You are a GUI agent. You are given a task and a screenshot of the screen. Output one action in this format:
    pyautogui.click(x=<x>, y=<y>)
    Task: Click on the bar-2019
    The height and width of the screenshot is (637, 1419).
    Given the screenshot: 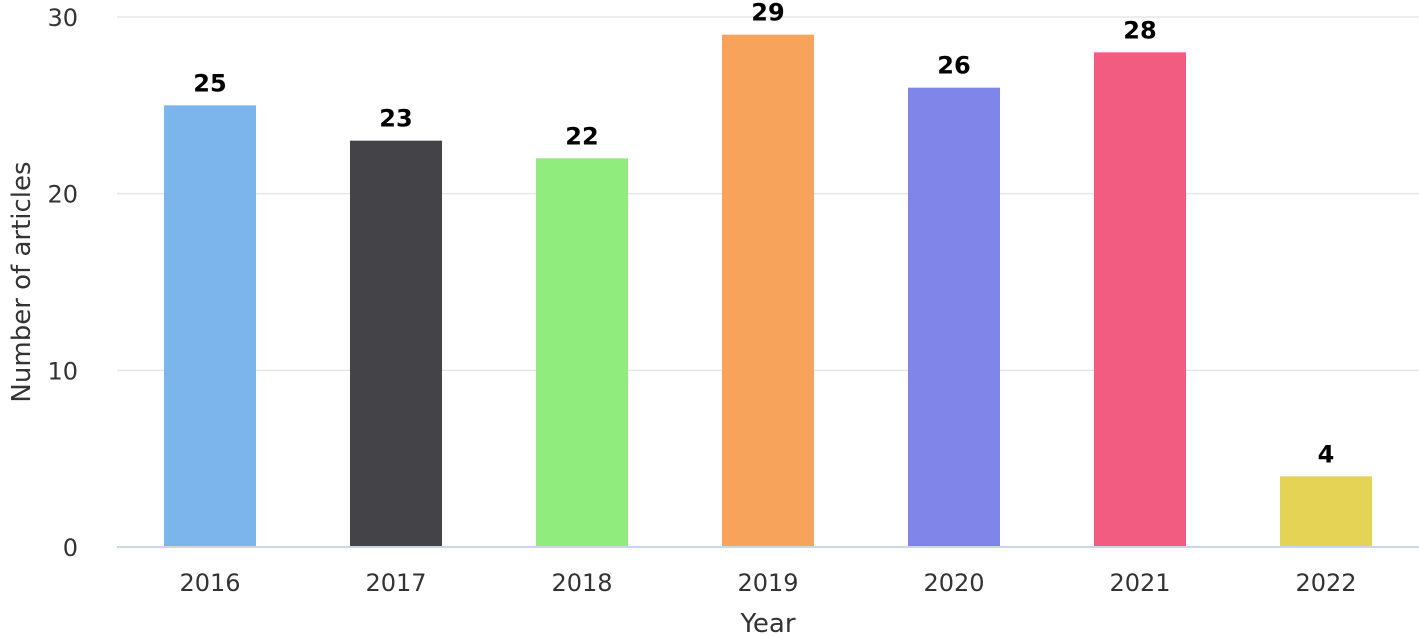 What is the action you would take?
    pyautogui.click(x=768, y=290)
    